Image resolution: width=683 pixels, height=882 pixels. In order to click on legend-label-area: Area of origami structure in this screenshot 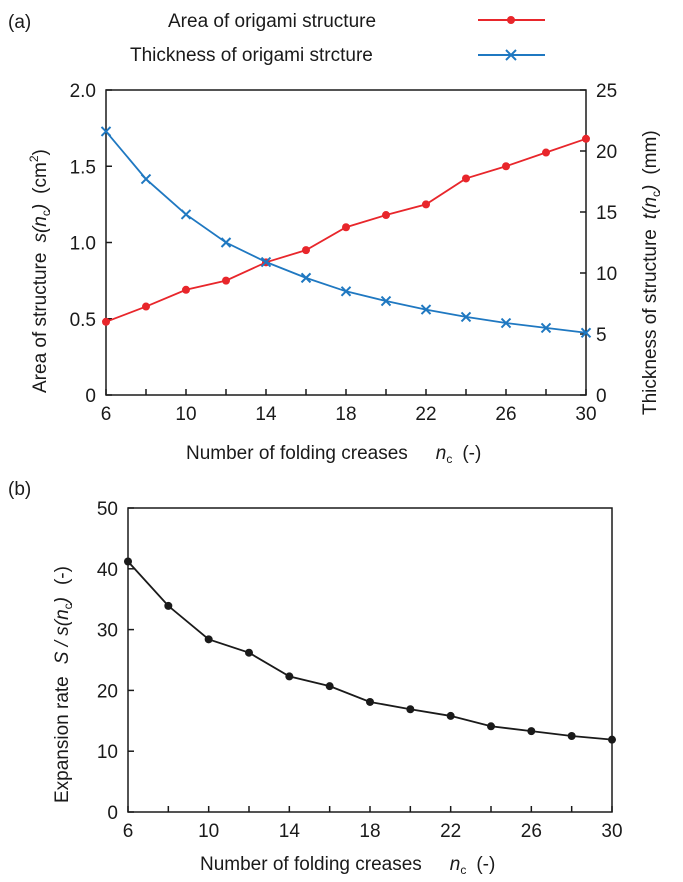, I will do `click(272, 21)`.